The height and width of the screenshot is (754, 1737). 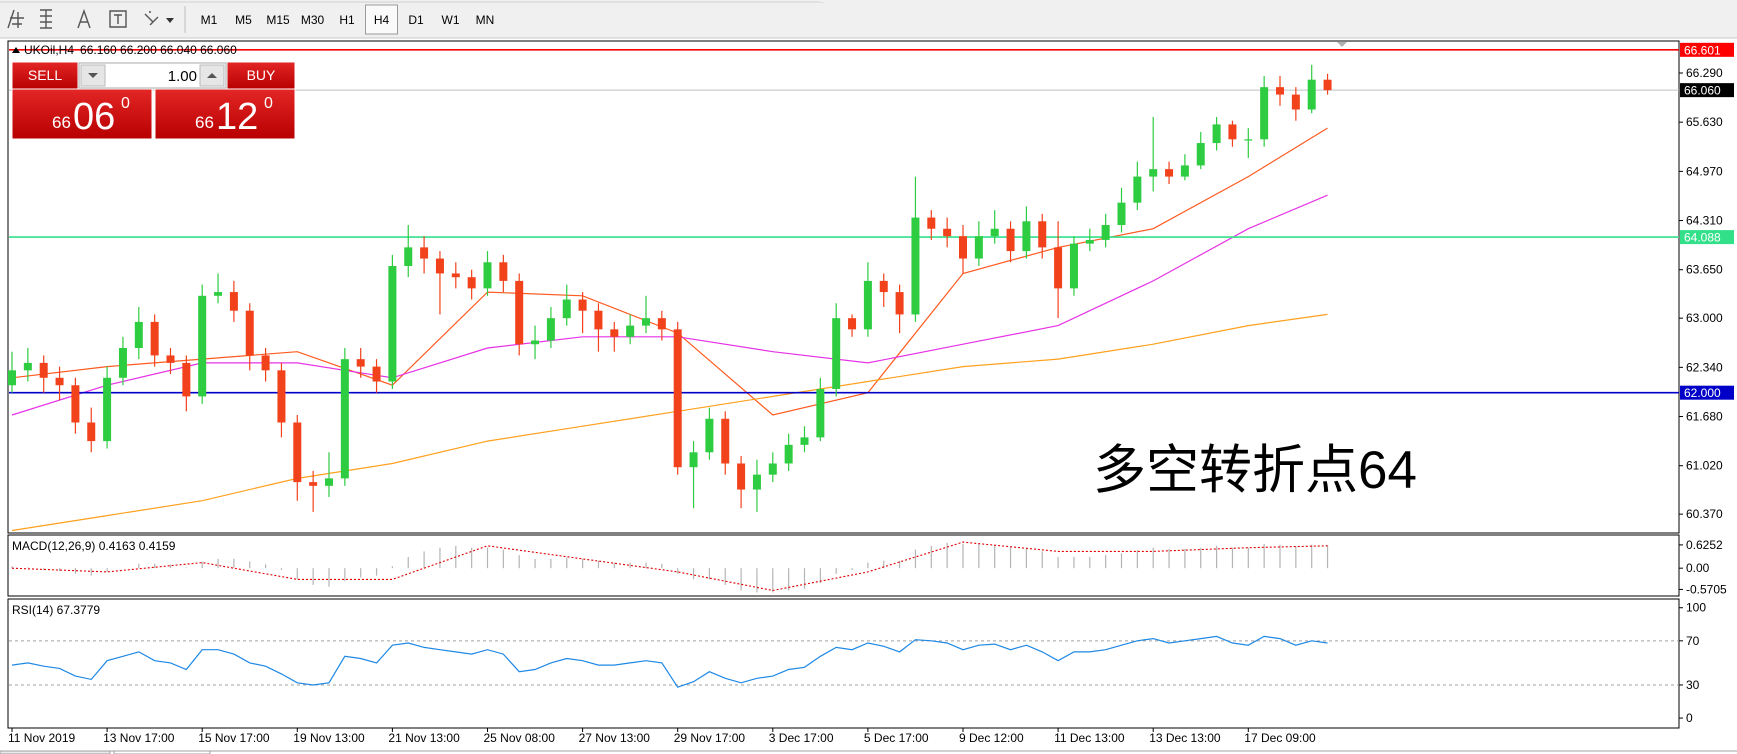 What do you see at coordinates (209, 20) in the screenshot?
I see `timeframe-button: M1` at bounding box center [209, 20].